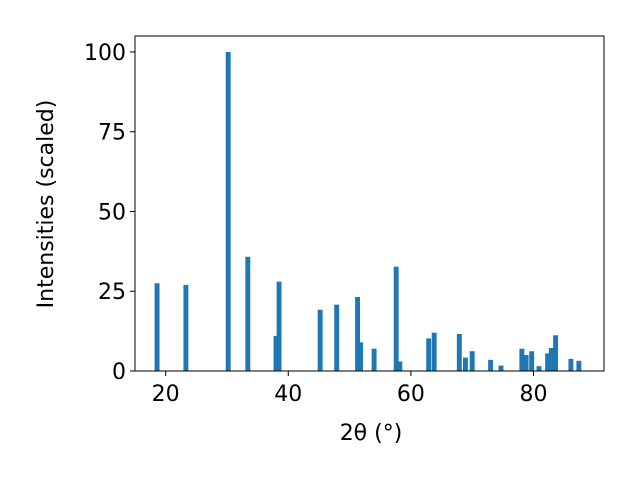  What do you see at coordinates (166, 394) in the screenshot?
I see `x-tick-label: 20` at bounding box center [166, 394].